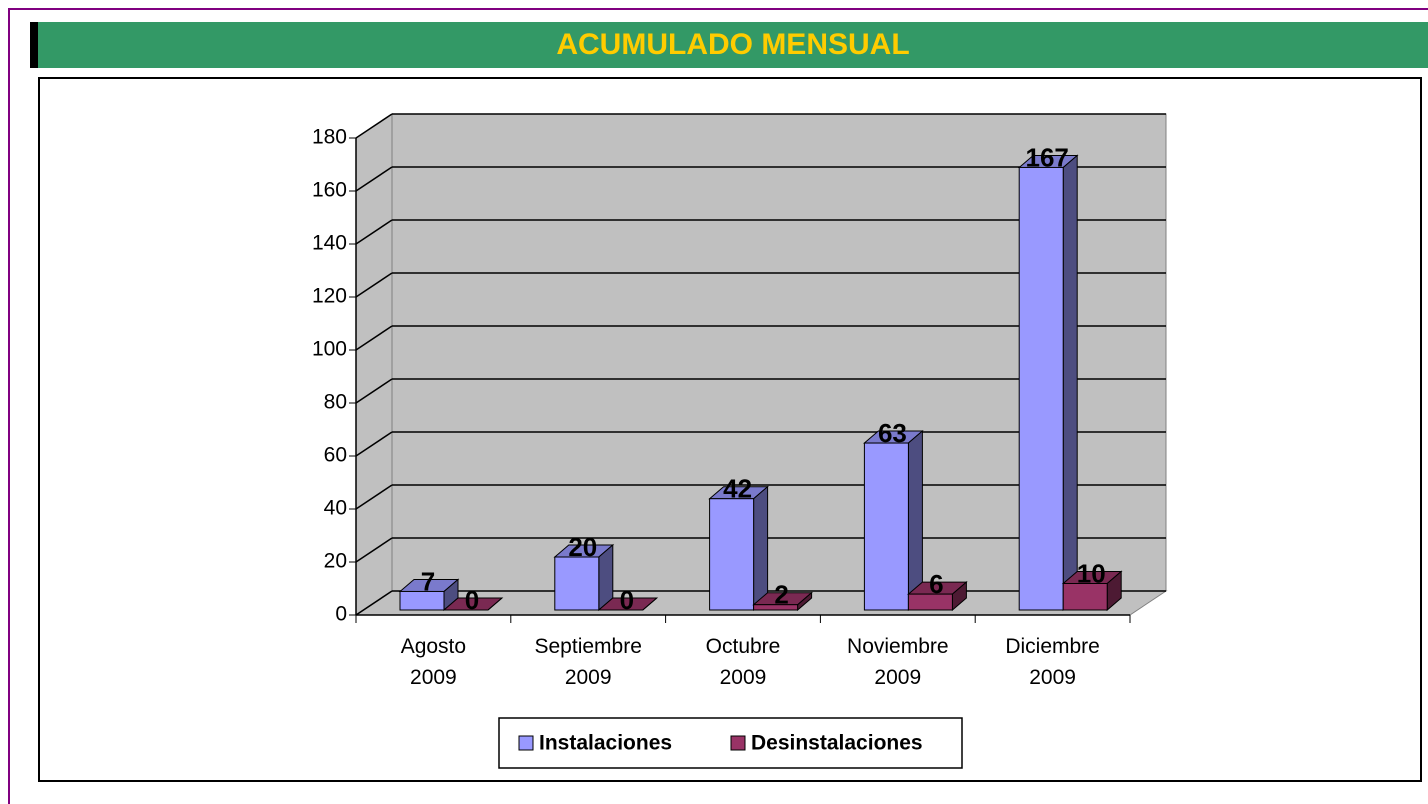  Describe the element at coordinates (936, 584) in the screenshot. I see `value-label: 6` at that location.